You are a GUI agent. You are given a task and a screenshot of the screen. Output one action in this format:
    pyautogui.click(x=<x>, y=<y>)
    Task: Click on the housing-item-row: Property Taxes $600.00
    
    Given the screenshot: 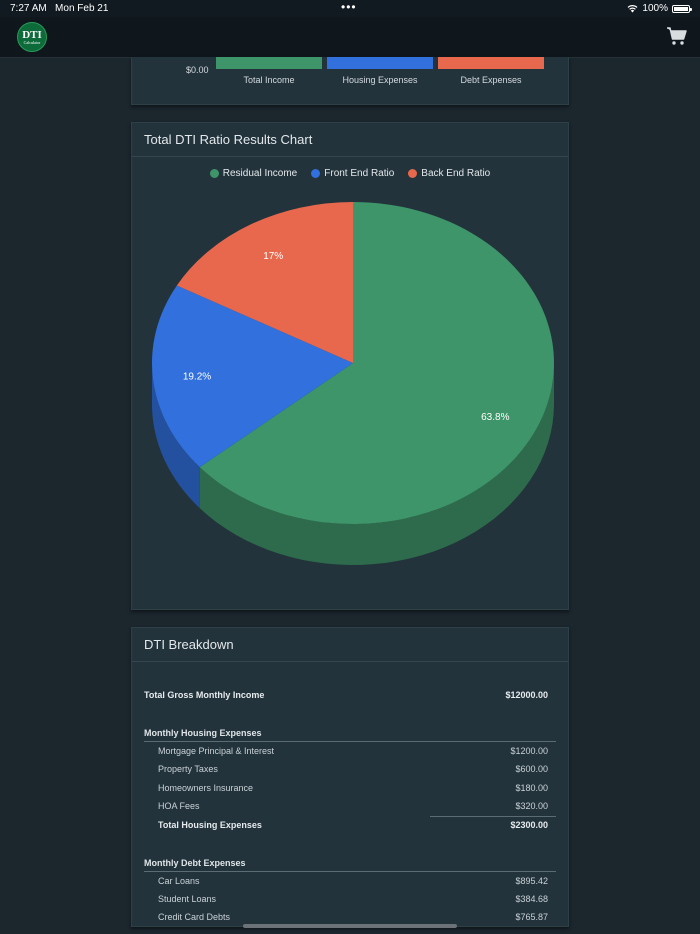 What is the action you would take?
    pyautogui.click(x=346, y=771)
    